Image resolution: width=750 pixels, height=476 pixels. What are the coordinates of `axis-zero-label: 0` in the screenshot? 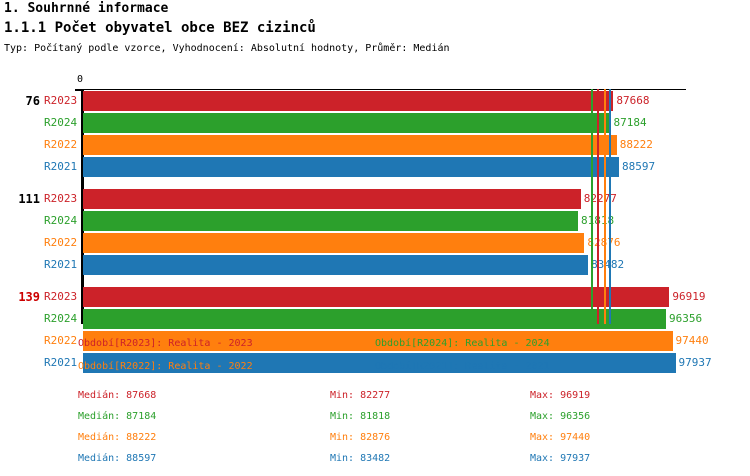 It's located at (80, 79).